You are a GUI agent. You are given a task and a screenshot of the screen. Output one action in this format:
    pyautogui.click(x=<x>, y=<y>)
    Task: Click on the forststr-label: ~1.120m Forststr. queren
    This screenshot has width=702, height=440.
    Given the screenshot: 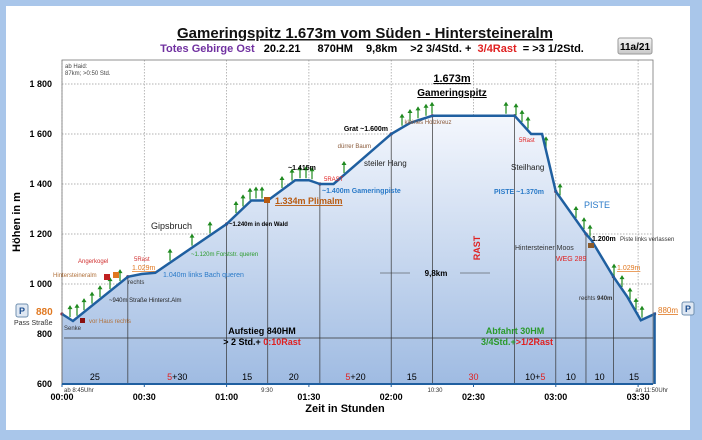 What is the action you would take?
    pyautogui.click(x=224, y=255)
    